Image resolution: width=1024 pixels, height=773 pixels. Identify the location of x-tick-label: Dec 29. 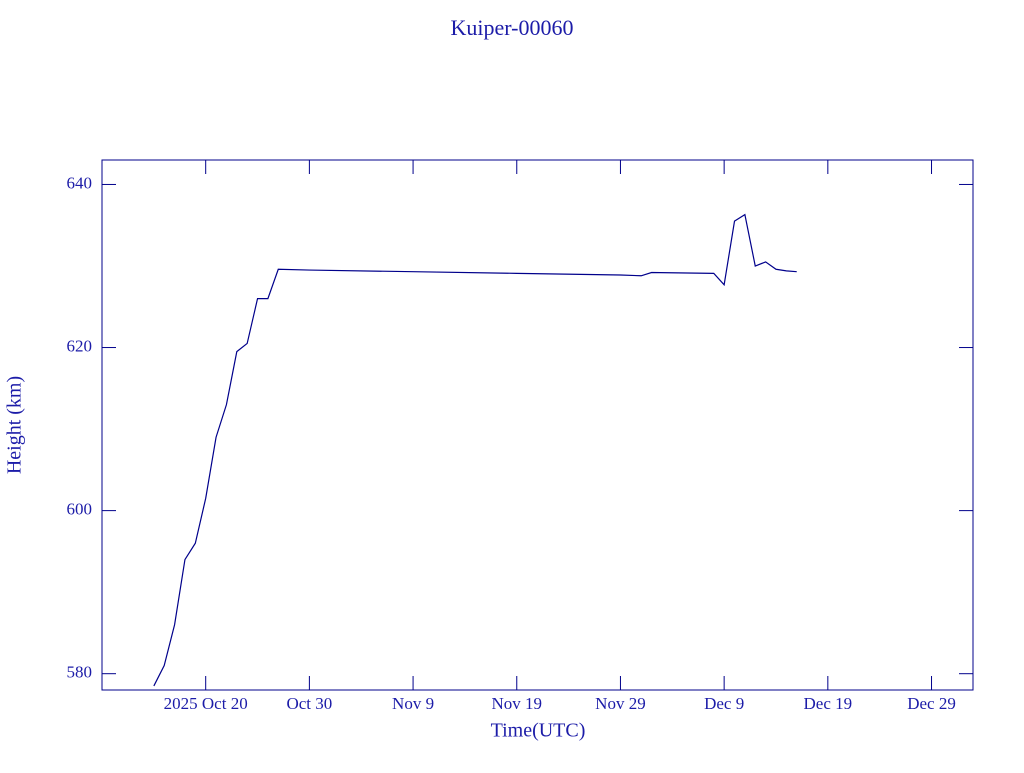
(931, 703).